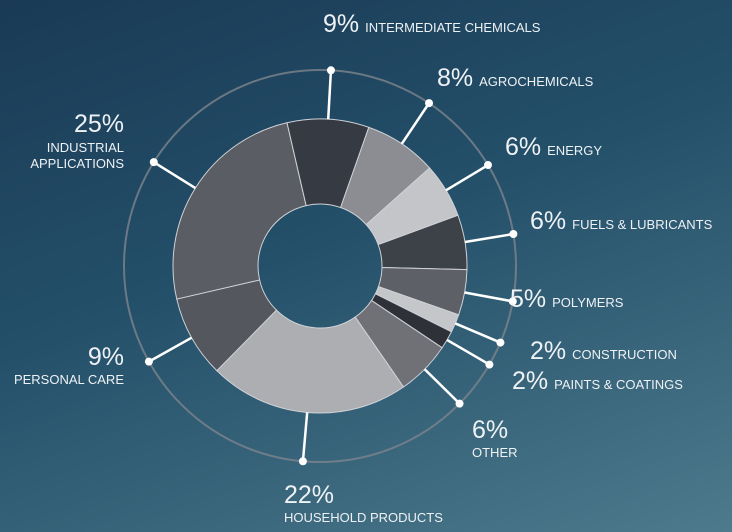 The height and width of the screenshot is (532, 732). I want to click on slice-label: 25% INDUSTRIAL APPLICATIONS, so click(69, 142).